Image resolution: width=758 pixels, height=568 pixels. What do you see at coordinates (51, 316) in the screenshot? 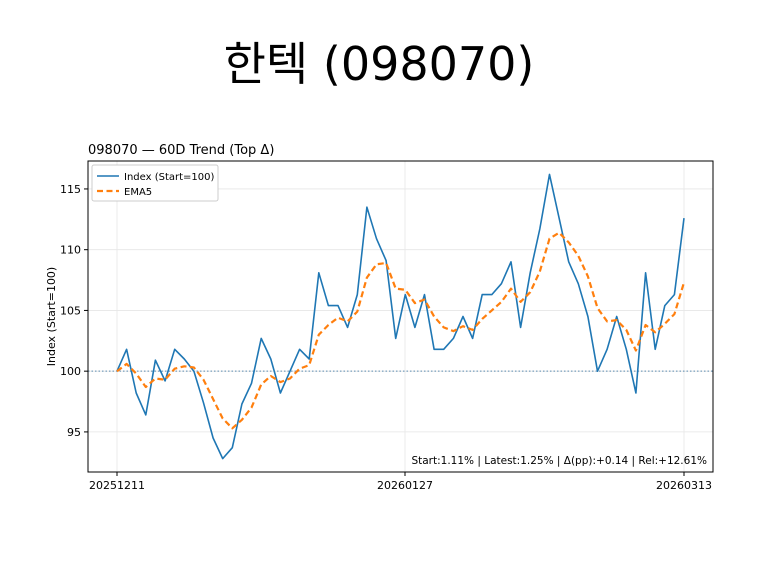
I see `y-axis-label: Index (Start=100)` at bounding box center [51, 316].